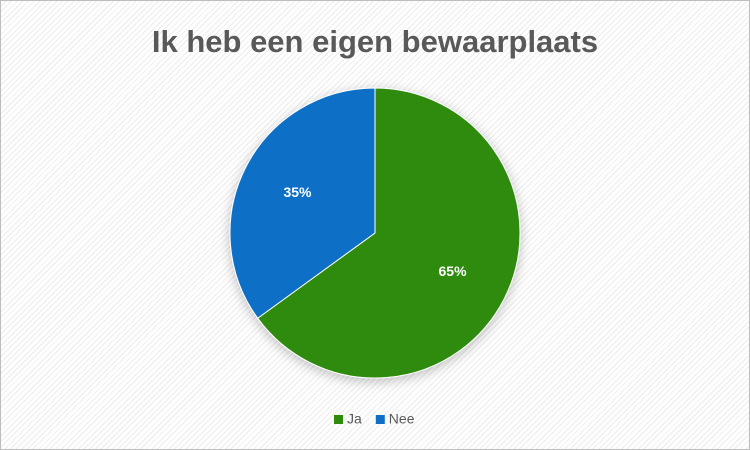 This screenshot has width=750, height=450. What do you see at coordinates (402, 419) in the screenshot?
I see `legend-label: Nee` at bounding box center [402, 419].